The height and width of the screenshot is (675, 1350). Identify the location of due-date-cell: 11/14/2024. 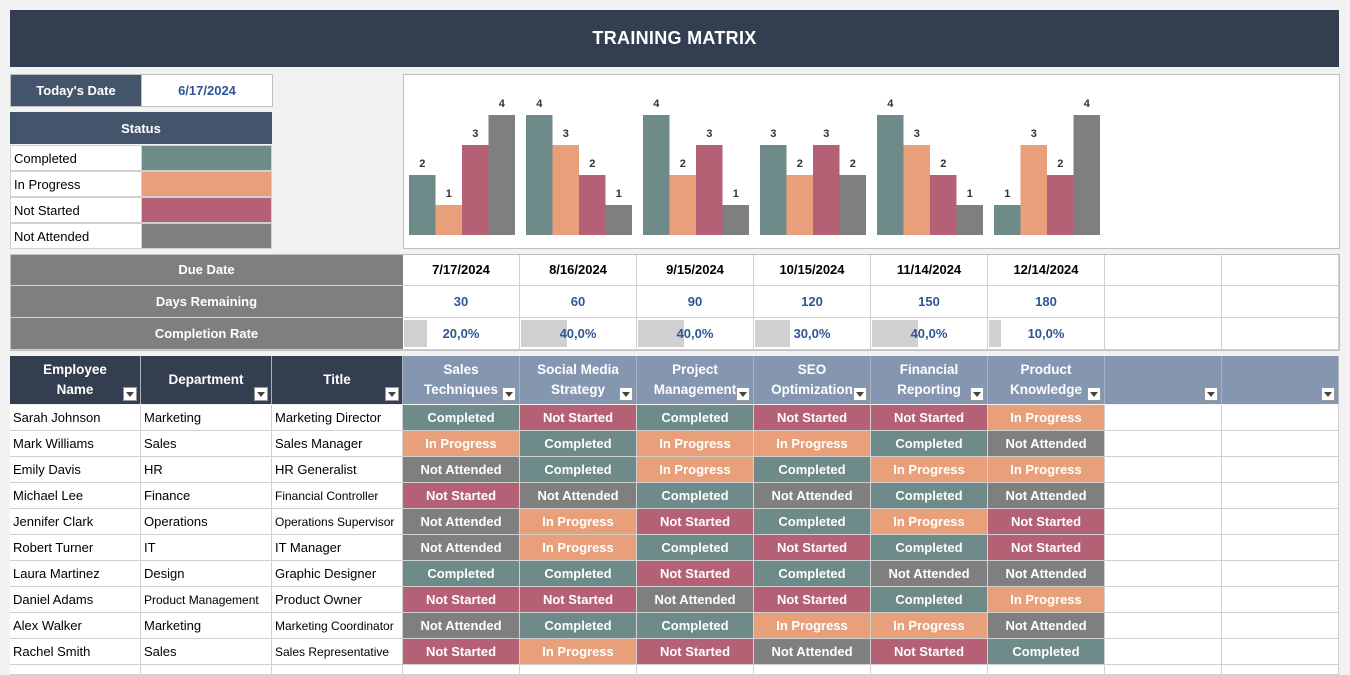
(929, 270).